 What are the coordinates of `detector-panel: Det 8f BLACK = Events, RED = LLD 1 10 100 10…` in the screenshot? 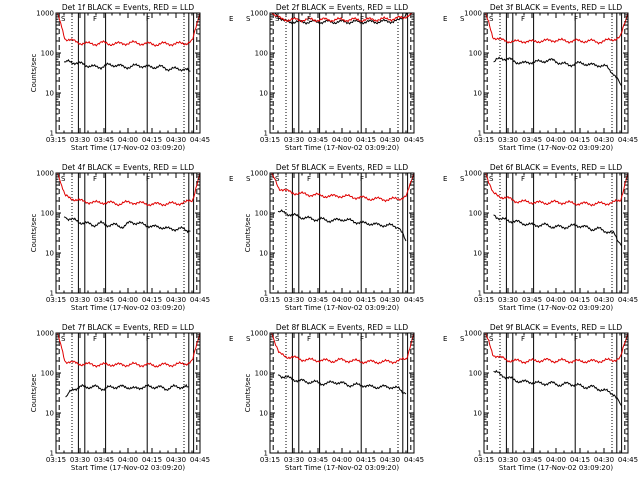 It's located at (354, 397).